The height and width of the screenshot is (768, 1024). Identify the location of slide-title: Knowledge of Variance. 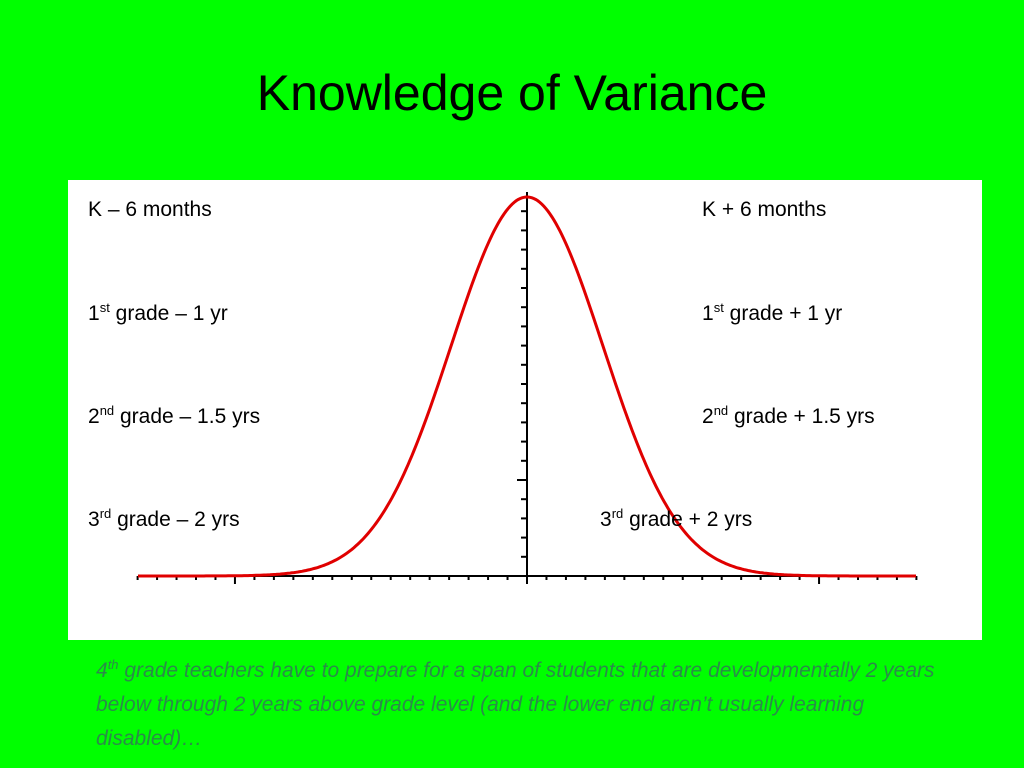
(512, 93).